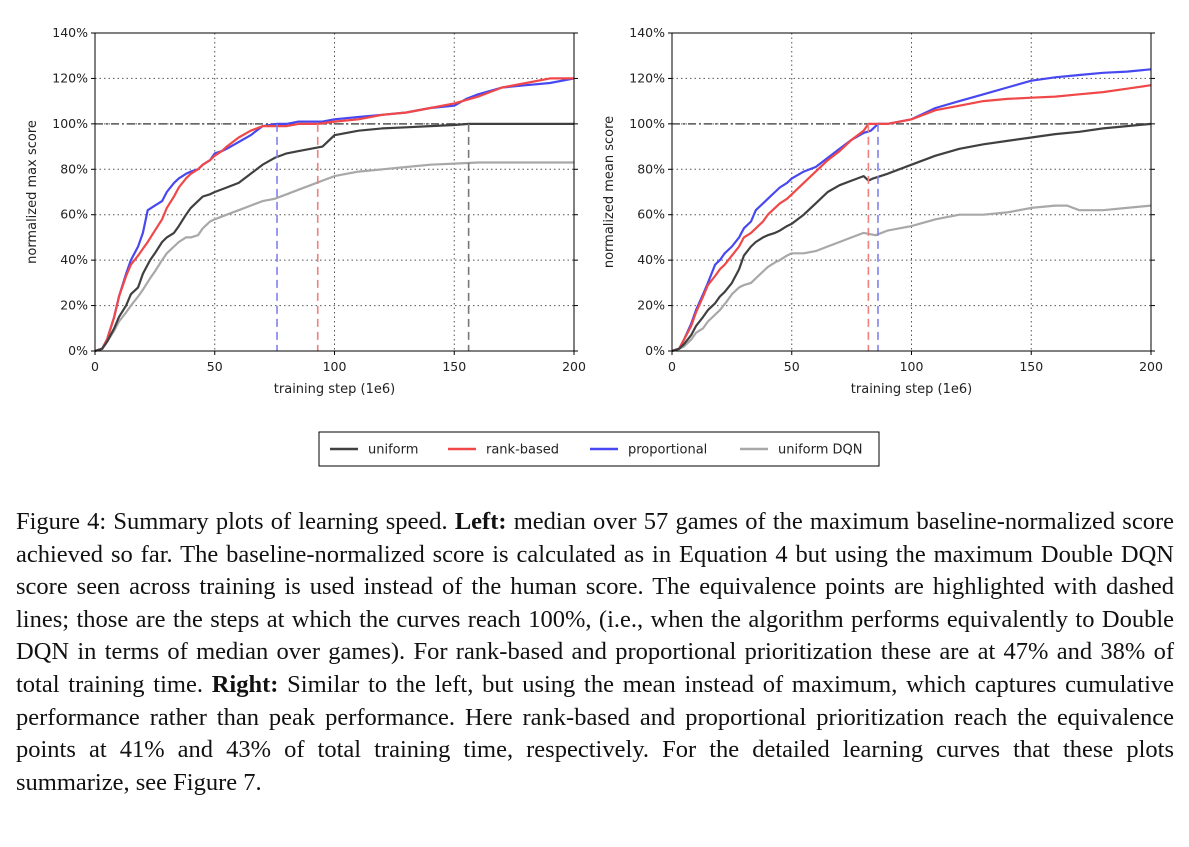 This screenshot has width=1189, height=847. I want to click on series-line-proportional, so click(911, 210).